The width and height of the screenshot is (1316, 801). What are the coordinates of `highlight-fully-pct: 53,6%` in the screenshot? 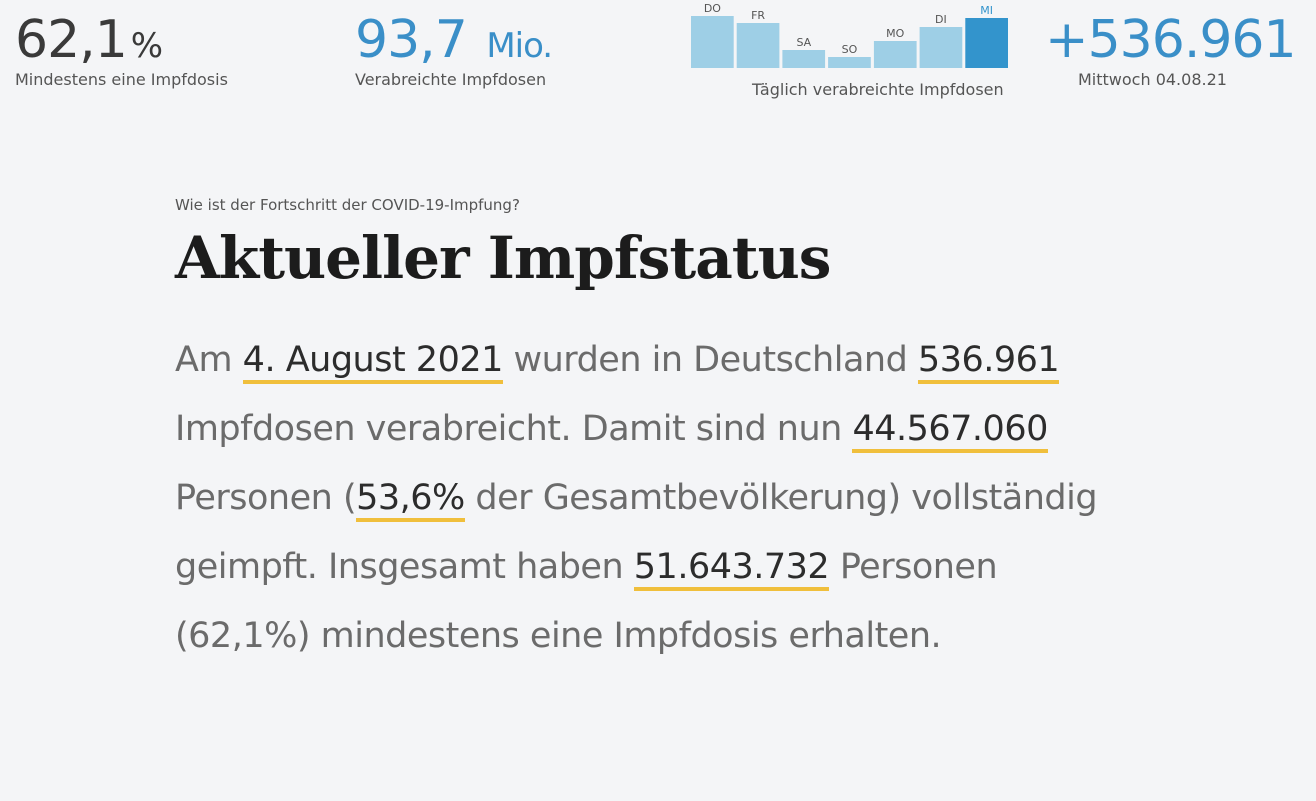 It's located at (410, 500).